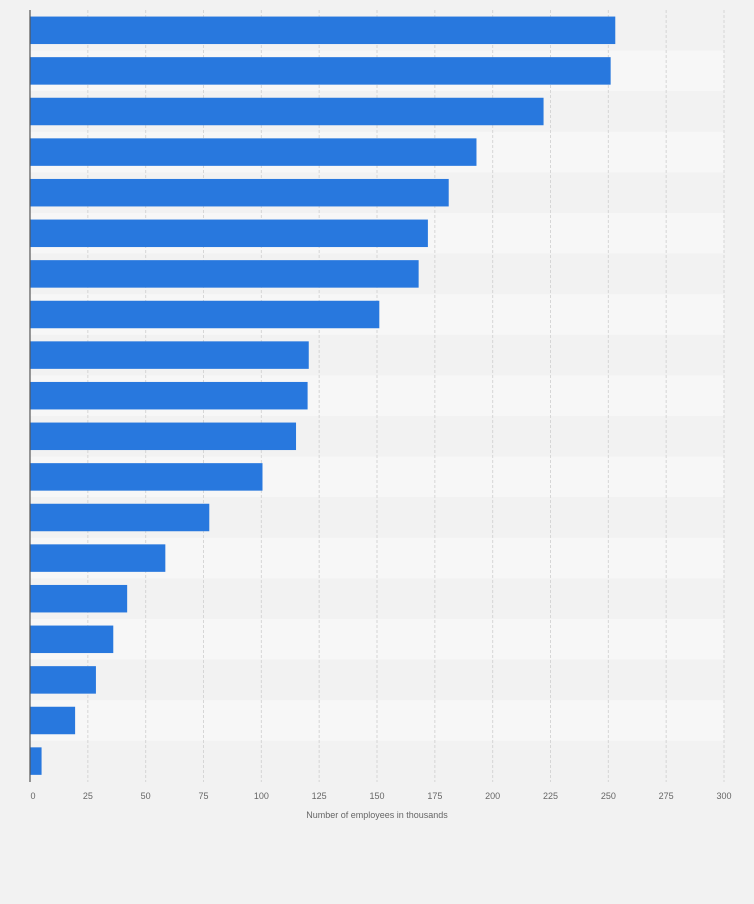  What do you see at coordinates (434, 796) in the screenshot?
I see `x-tick-label: 175` at bounding box center [434, 796].